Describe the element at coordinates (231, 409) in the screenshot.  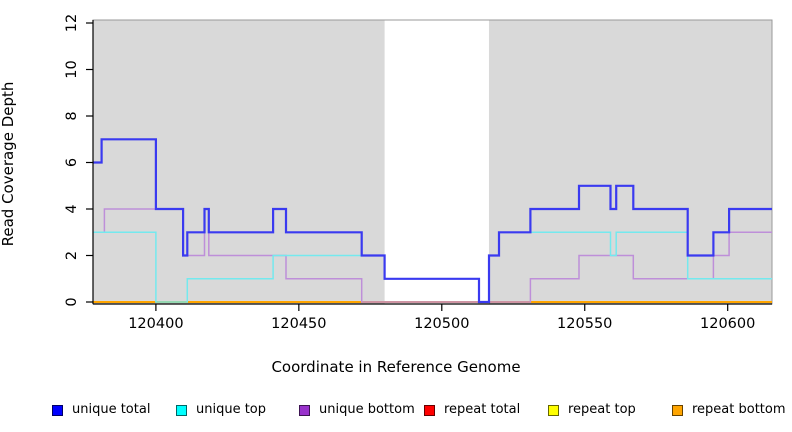
I see `legend-label: unique top` at that location.